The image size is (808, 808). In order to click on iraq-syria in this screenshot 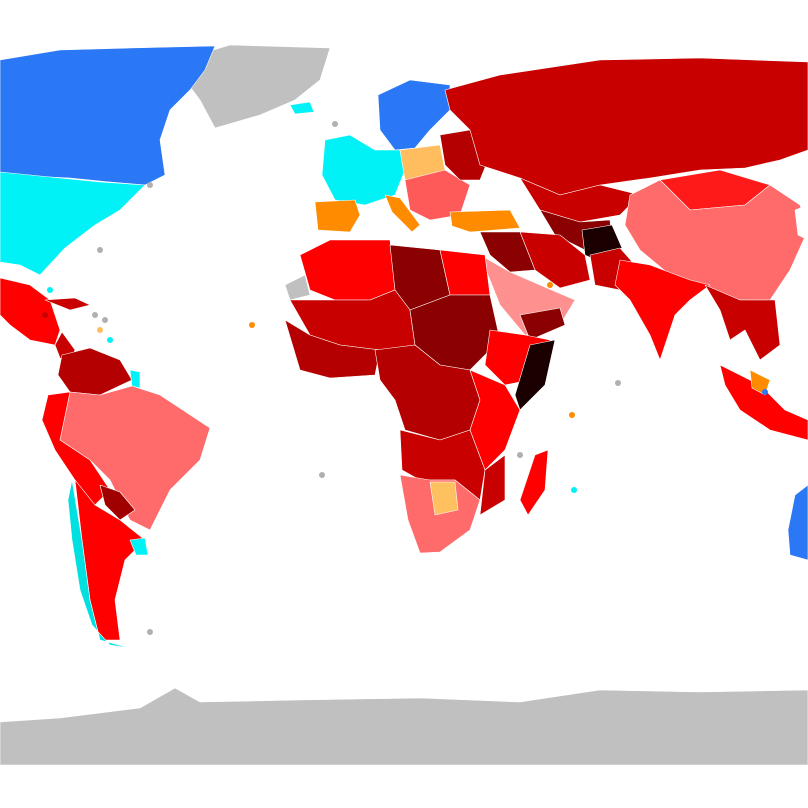, I will do `click(507, 252)`.